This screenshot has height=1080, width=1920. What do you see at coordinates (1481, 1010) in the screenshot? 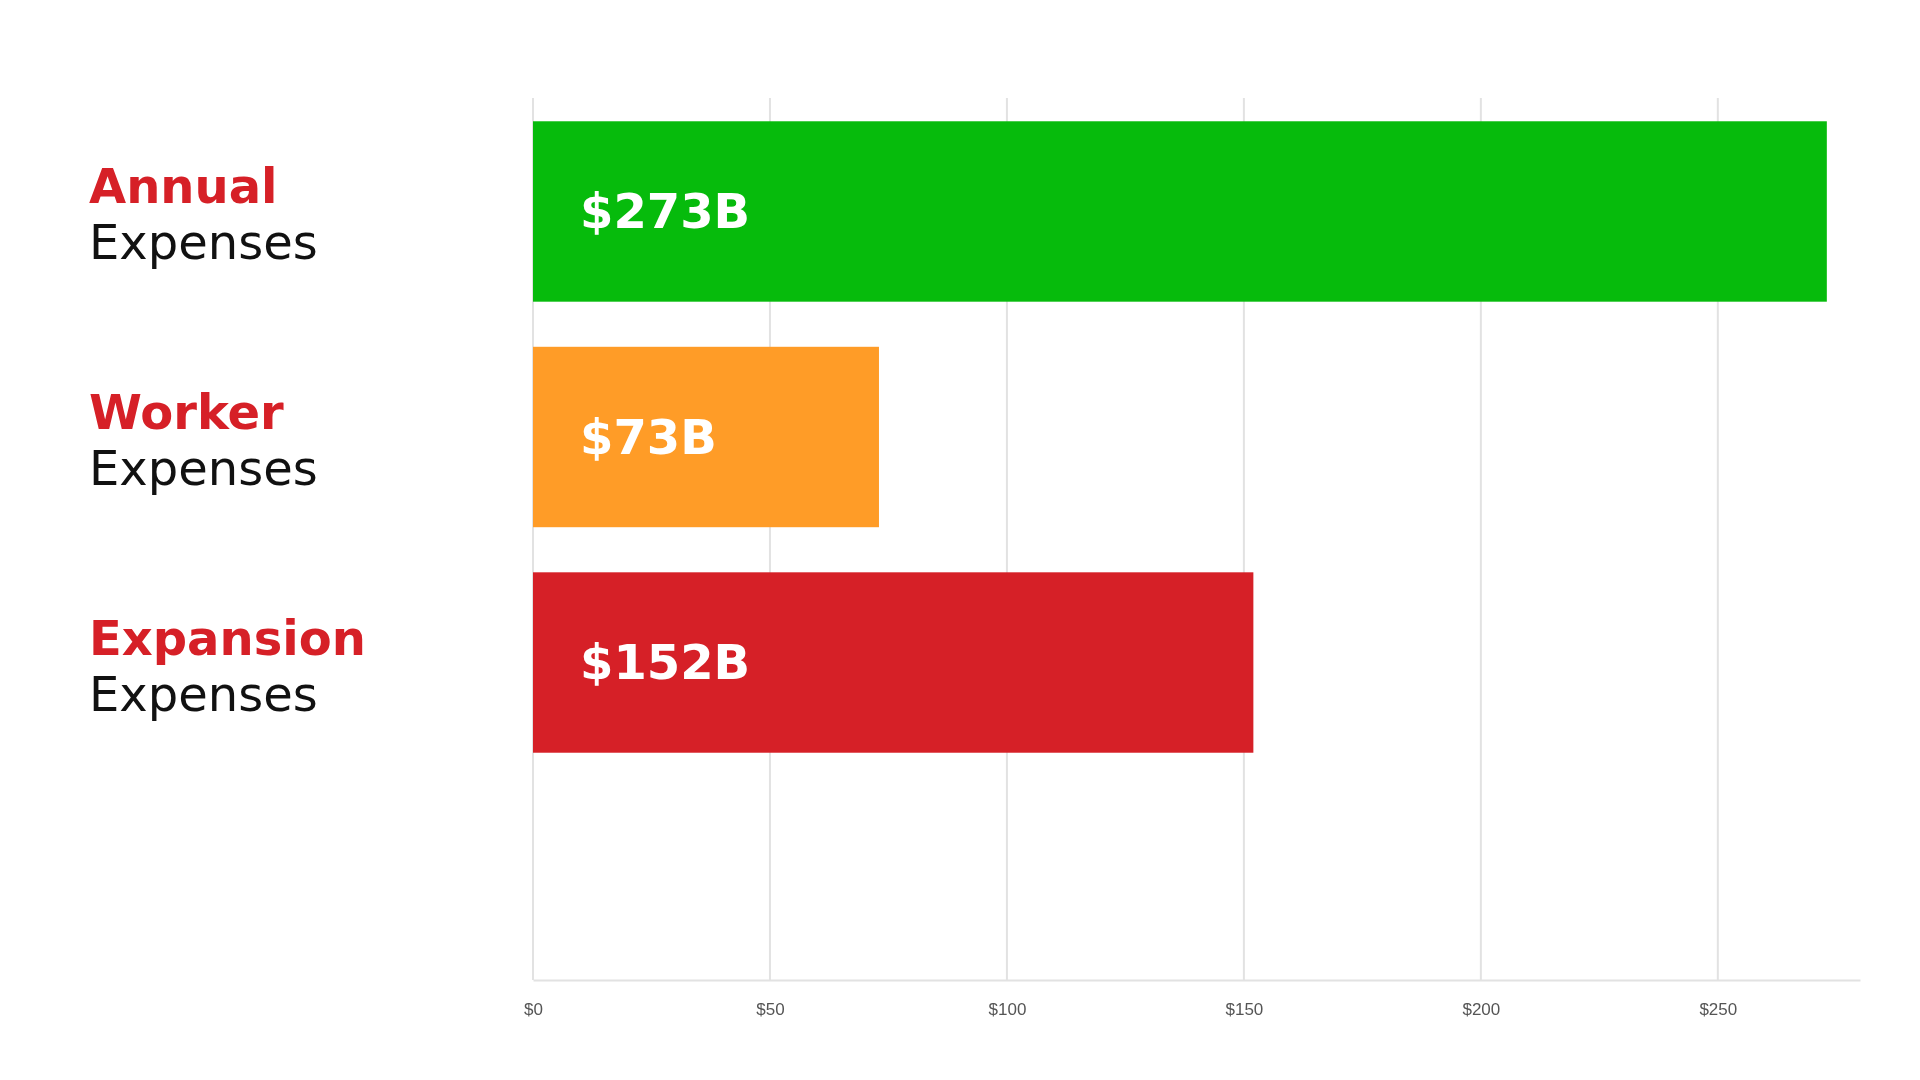
I see `x-tick-label: $200` at bounding box center [1481, 1010].